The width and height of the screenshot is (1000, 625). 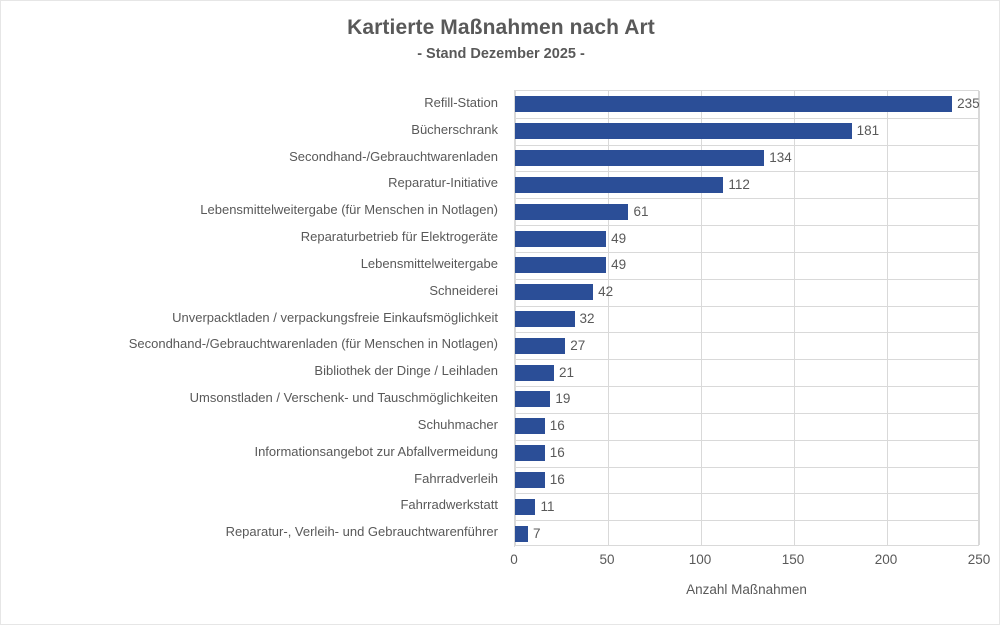 What do you see at coordinates (399, 237) in the screenshot?
I see `category-label: Reparaturbetrieb für Elektrogeräte` at bounding box center [399, 237].